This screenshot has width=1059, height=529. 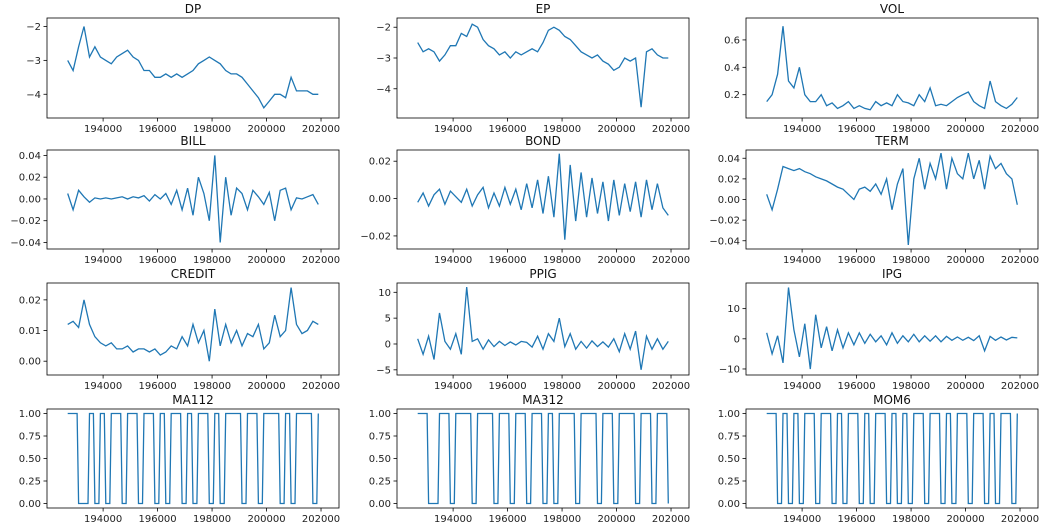 What do you see at coordinates (732, 95) in the screenshot?
I see `y-tick-label: 0.2` at bounding box center [732, 95].